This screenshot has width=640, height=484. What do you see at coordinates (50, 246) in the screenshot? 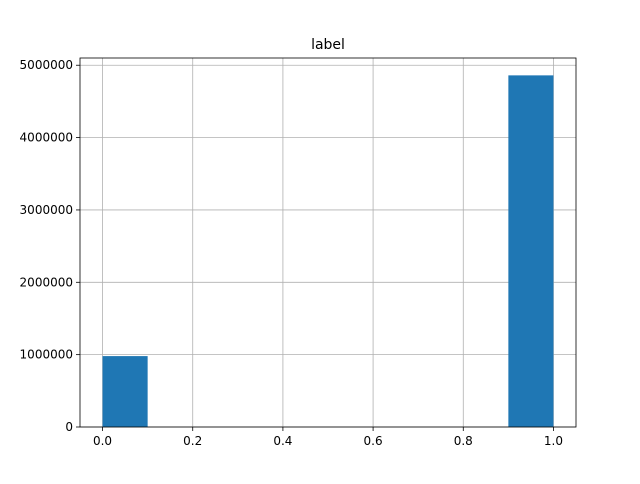
I see `y-axis-ticks: 0 1000000 2000000 3000000 4000000 5000000` at bounding box center [50, 246].